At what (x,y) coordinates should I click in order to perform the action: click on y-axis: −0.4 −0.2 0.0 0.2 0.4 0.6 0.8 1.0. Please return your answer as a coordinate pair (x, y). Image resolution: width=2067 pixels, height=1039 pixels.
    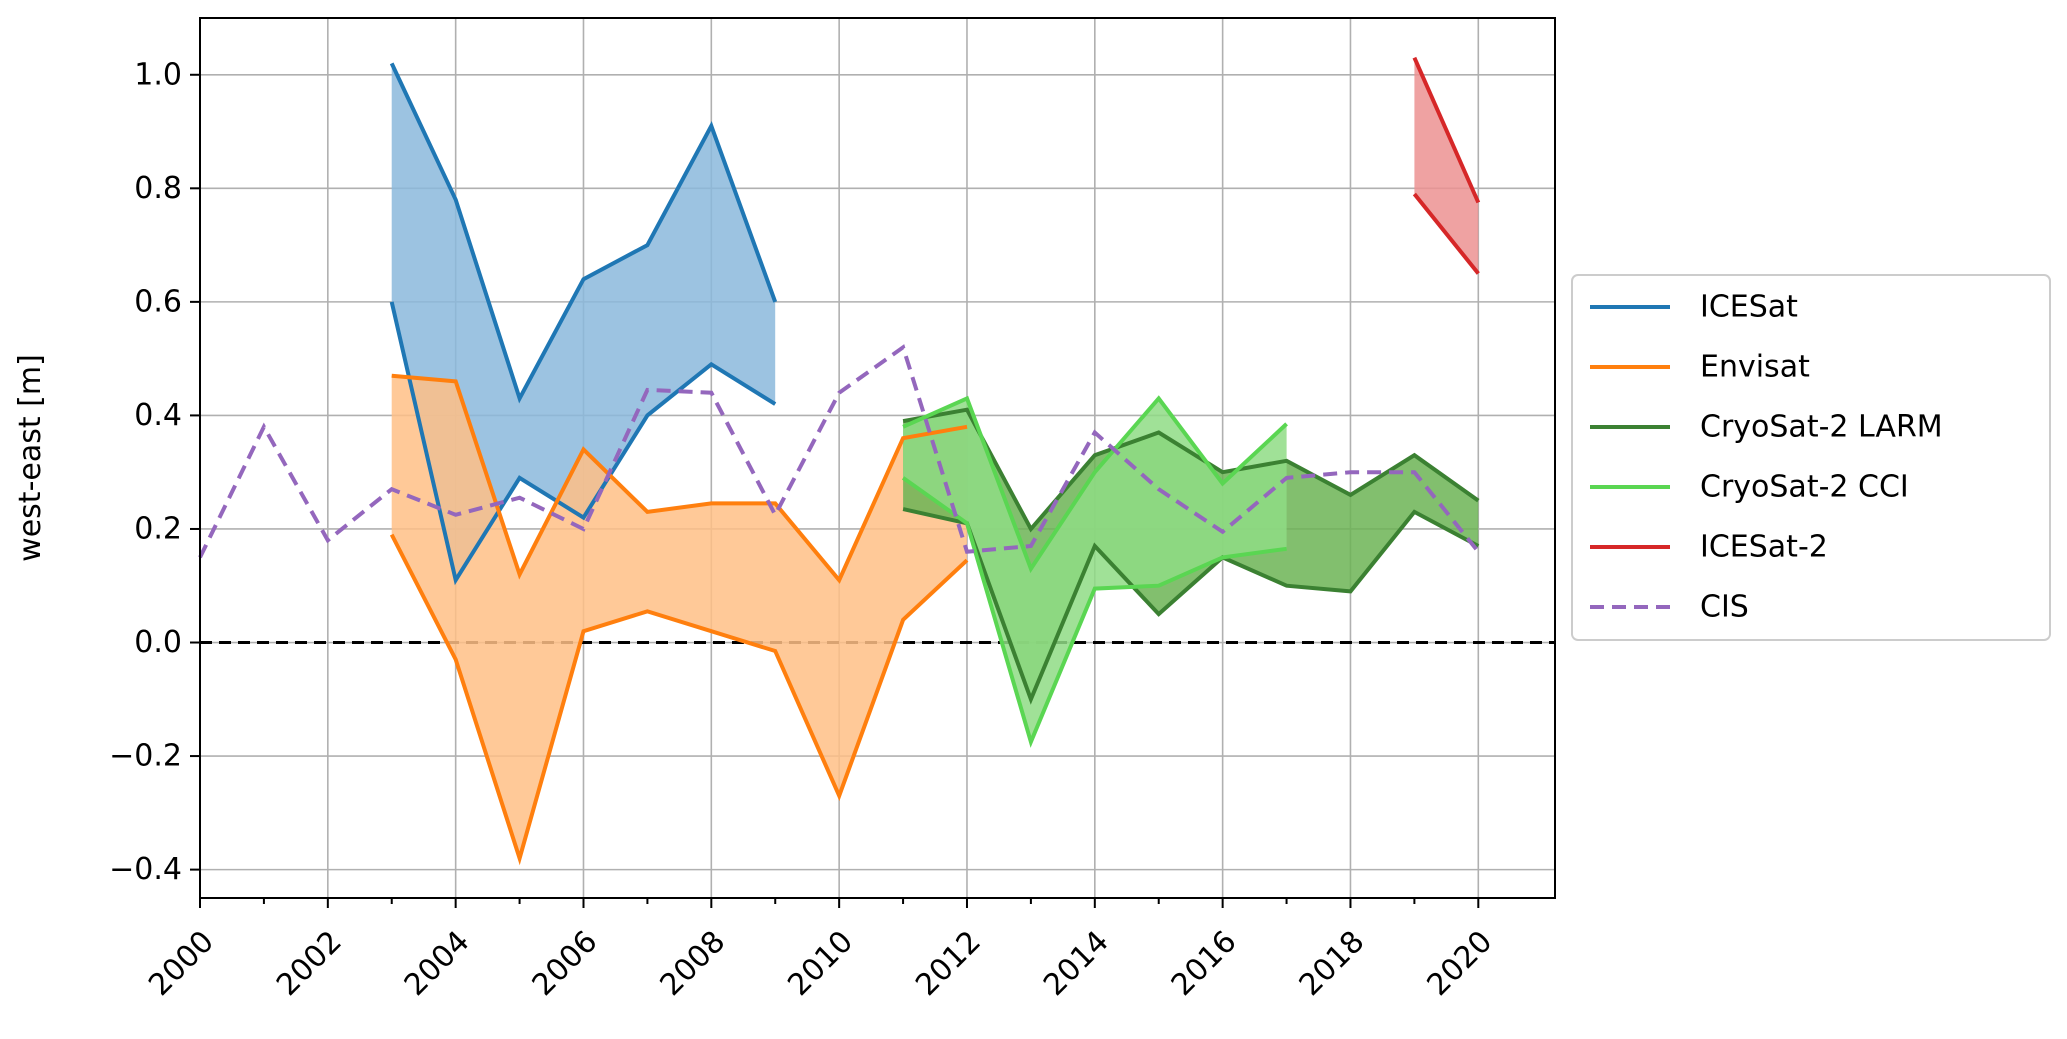
    Looking at the image, I should click on (154, 472).